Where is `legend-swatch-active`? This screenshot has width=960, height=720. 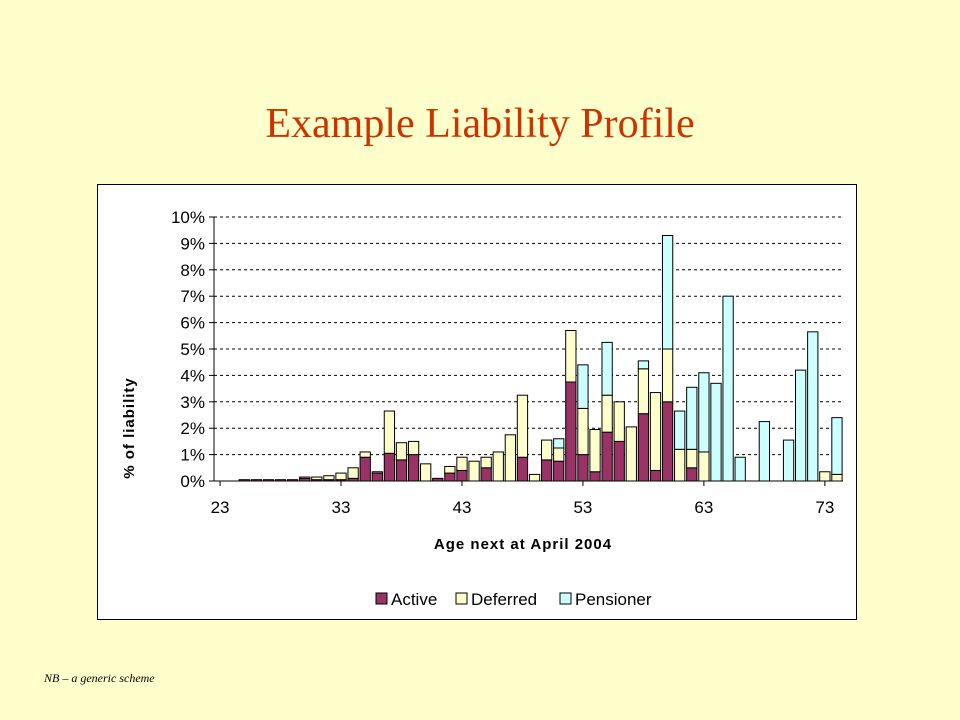 legend-swatch-active is located at coordinates (381, 598).